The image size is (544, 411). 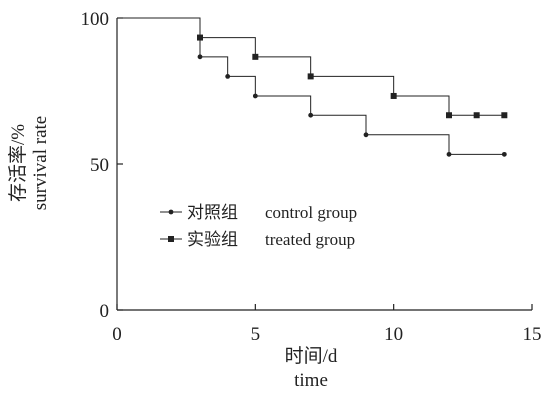 What do you see at coordinates (327, 324) in the screenshot?
I see `x-axis: 0 5 10 15` at bounding box center [327, 324].